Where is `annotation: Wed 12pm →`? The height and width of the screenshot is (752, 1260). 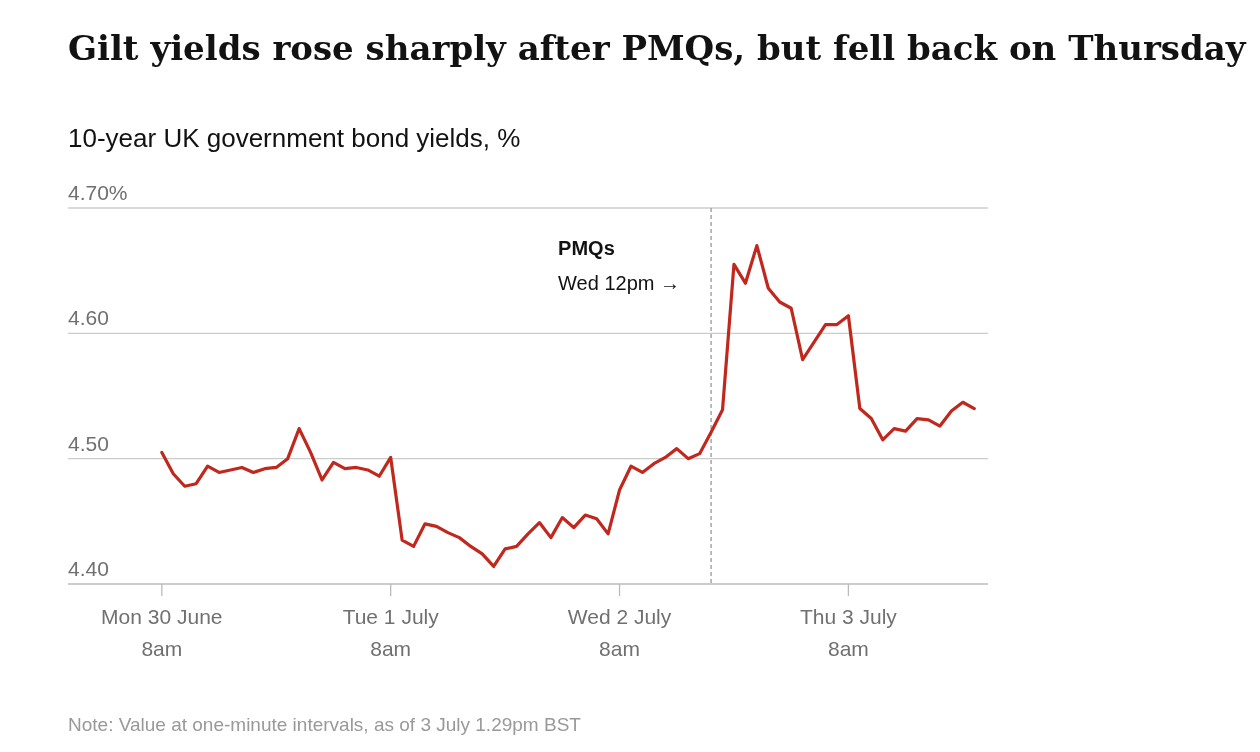 annotation: Wed 12pm → is located at coordinates (619, 283).